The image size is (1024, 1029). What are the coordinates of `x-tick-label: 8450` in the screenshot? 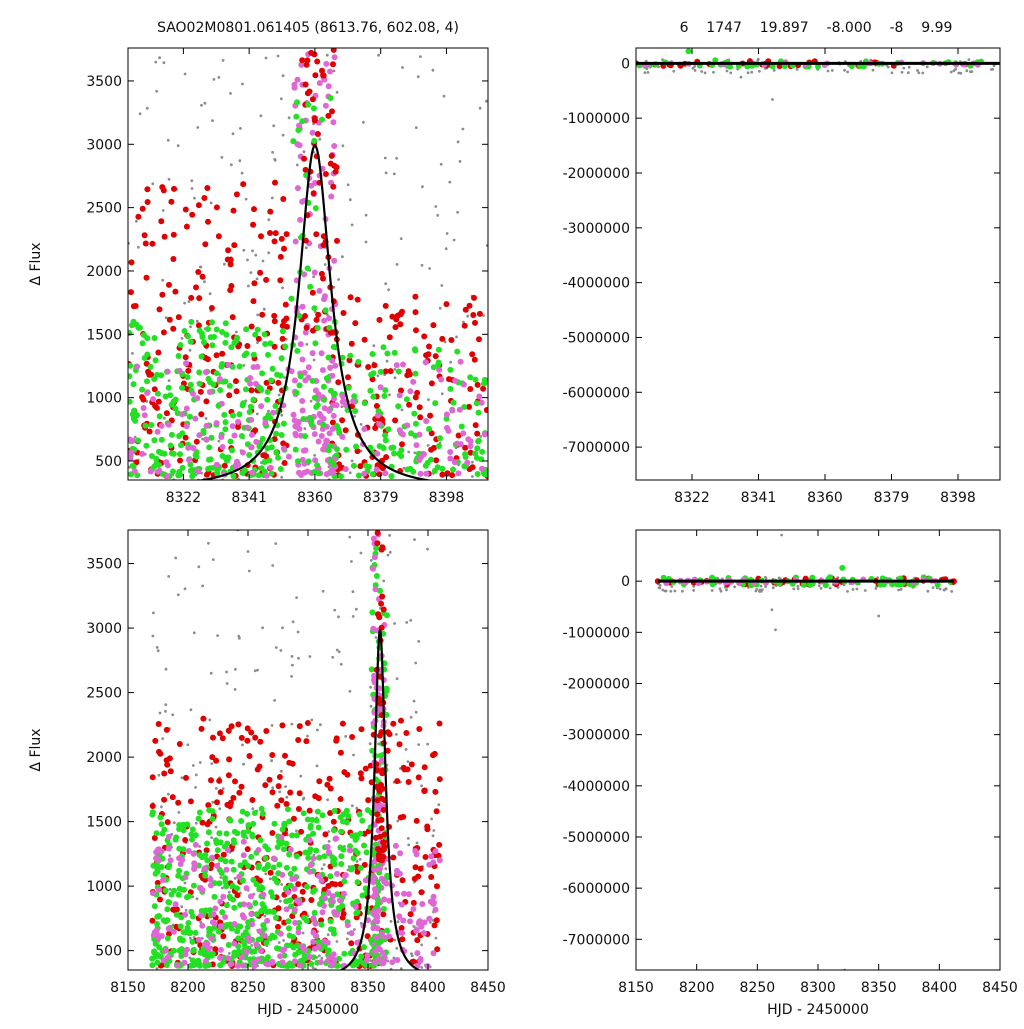 It's located at (1000, 988).